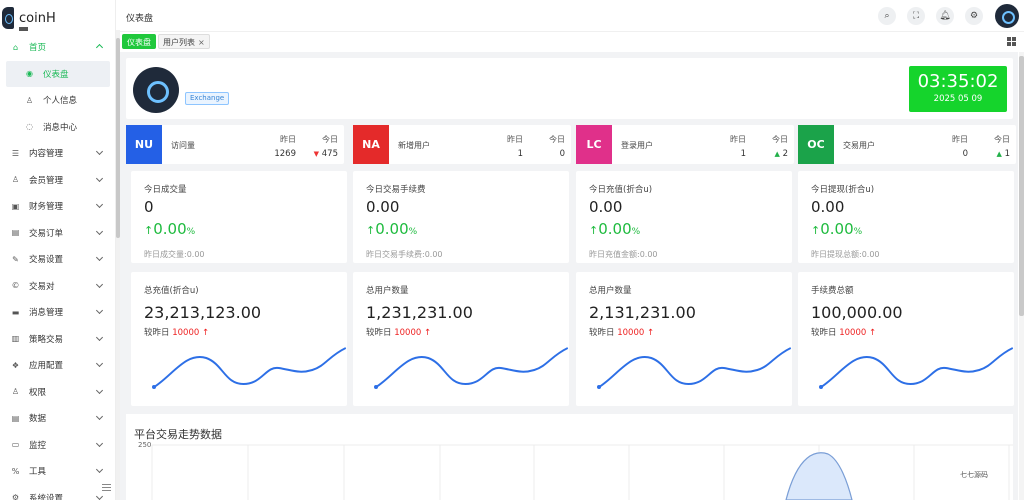  I want to click on fullscreen-icon: ⛶, so click(916, 16).